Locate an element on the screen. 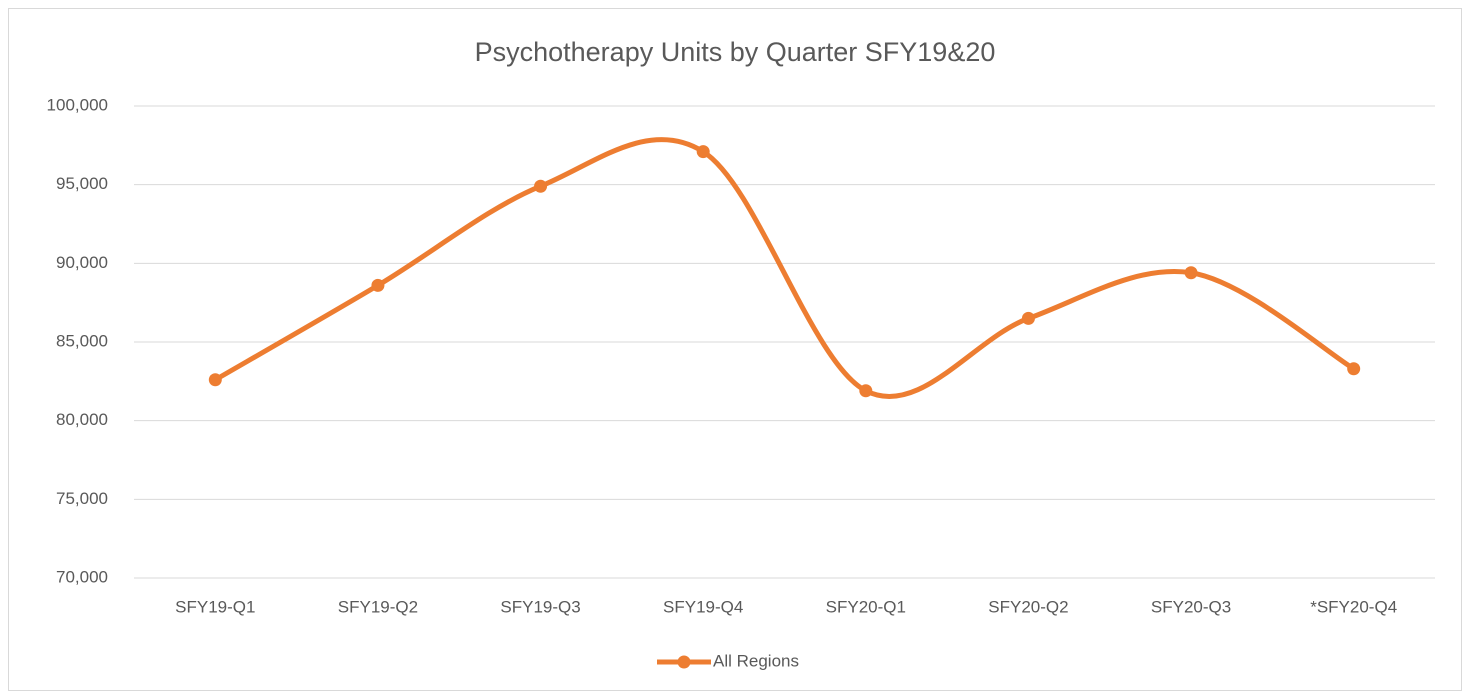 Image resolution: width=1471 pixels, height=695 pixels. x-tick-label: SFY19-Q2 is located at coordinates (378, 606).